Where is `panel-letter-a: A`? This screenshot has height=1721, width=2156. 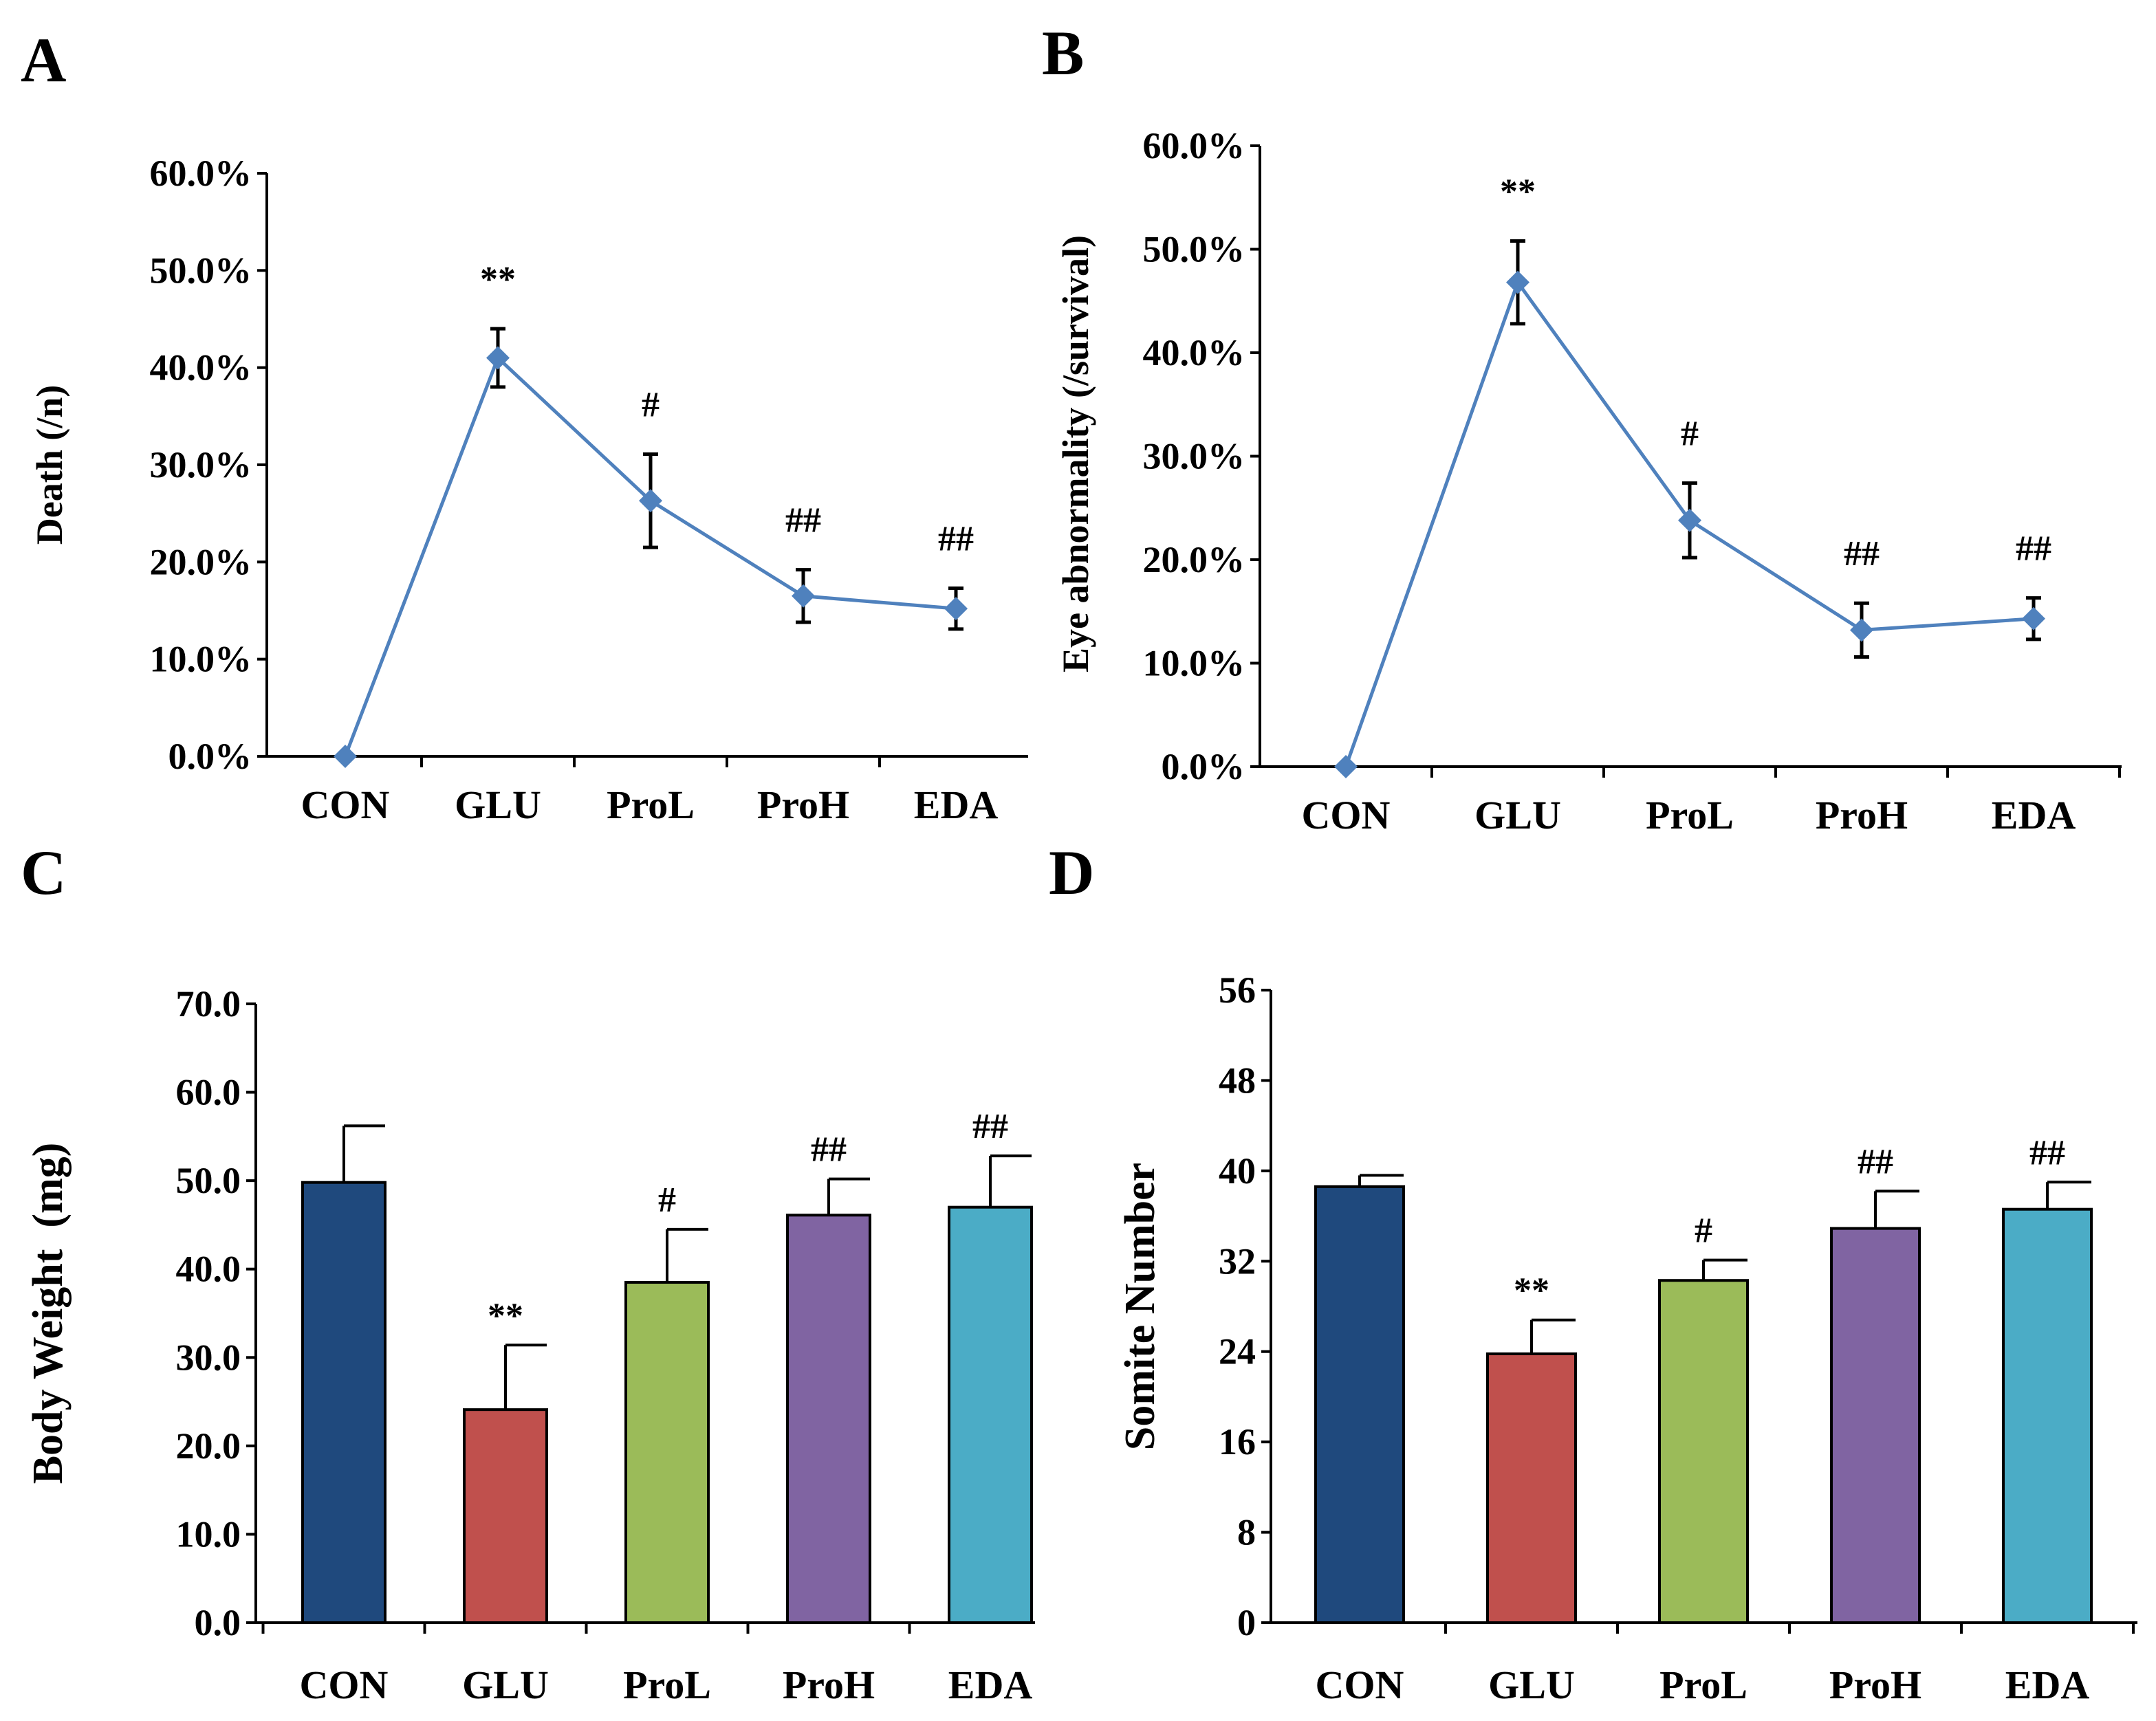 panel-letter-a: A is located at coordinates (43, 60).